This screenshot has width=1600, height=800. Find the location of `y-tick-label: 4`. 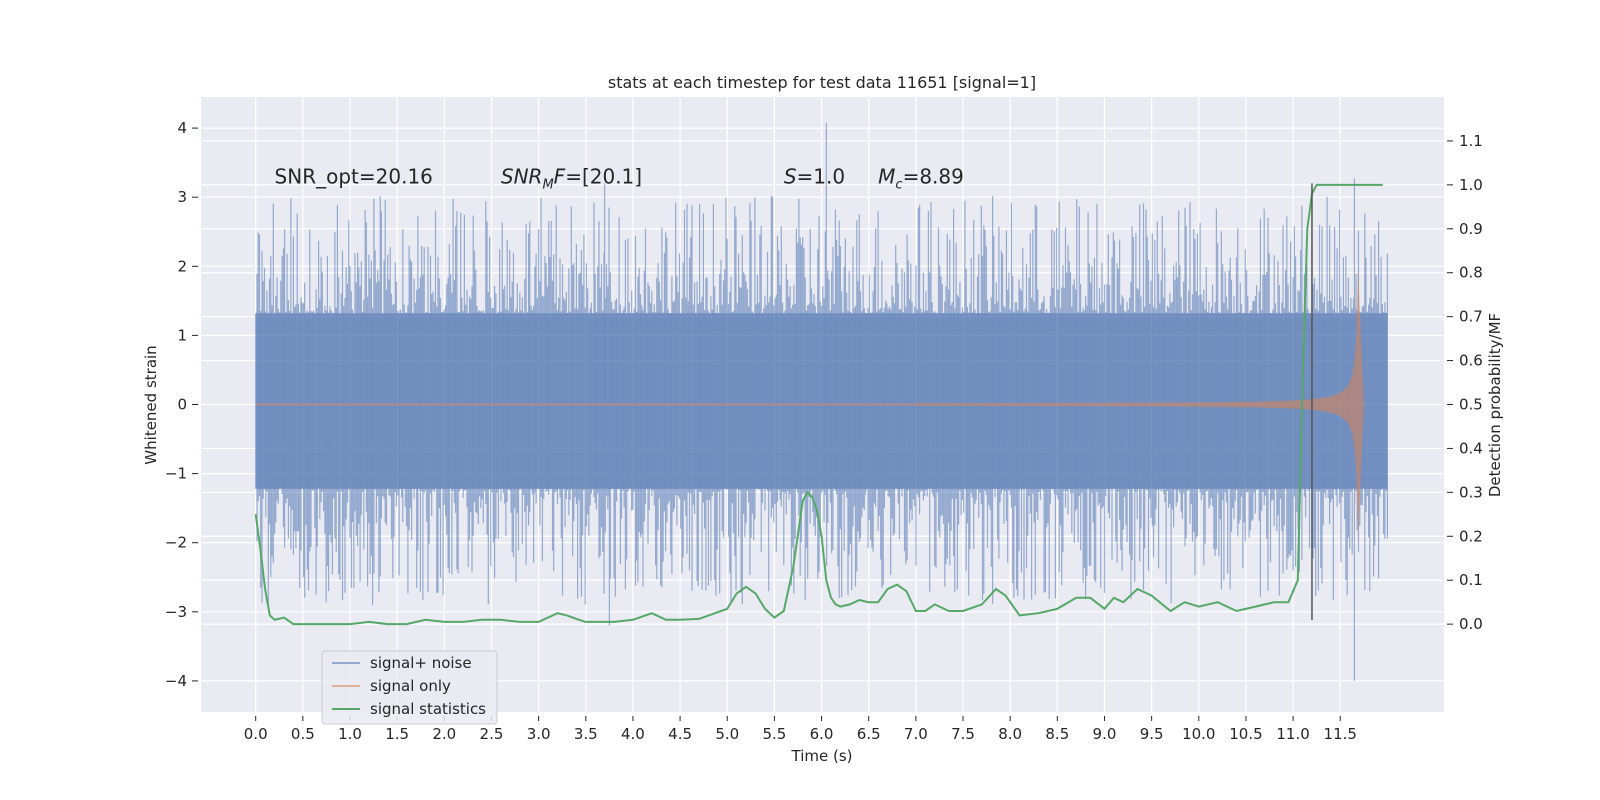

y-tick-label: 4 is located at coordinates (182, 128).